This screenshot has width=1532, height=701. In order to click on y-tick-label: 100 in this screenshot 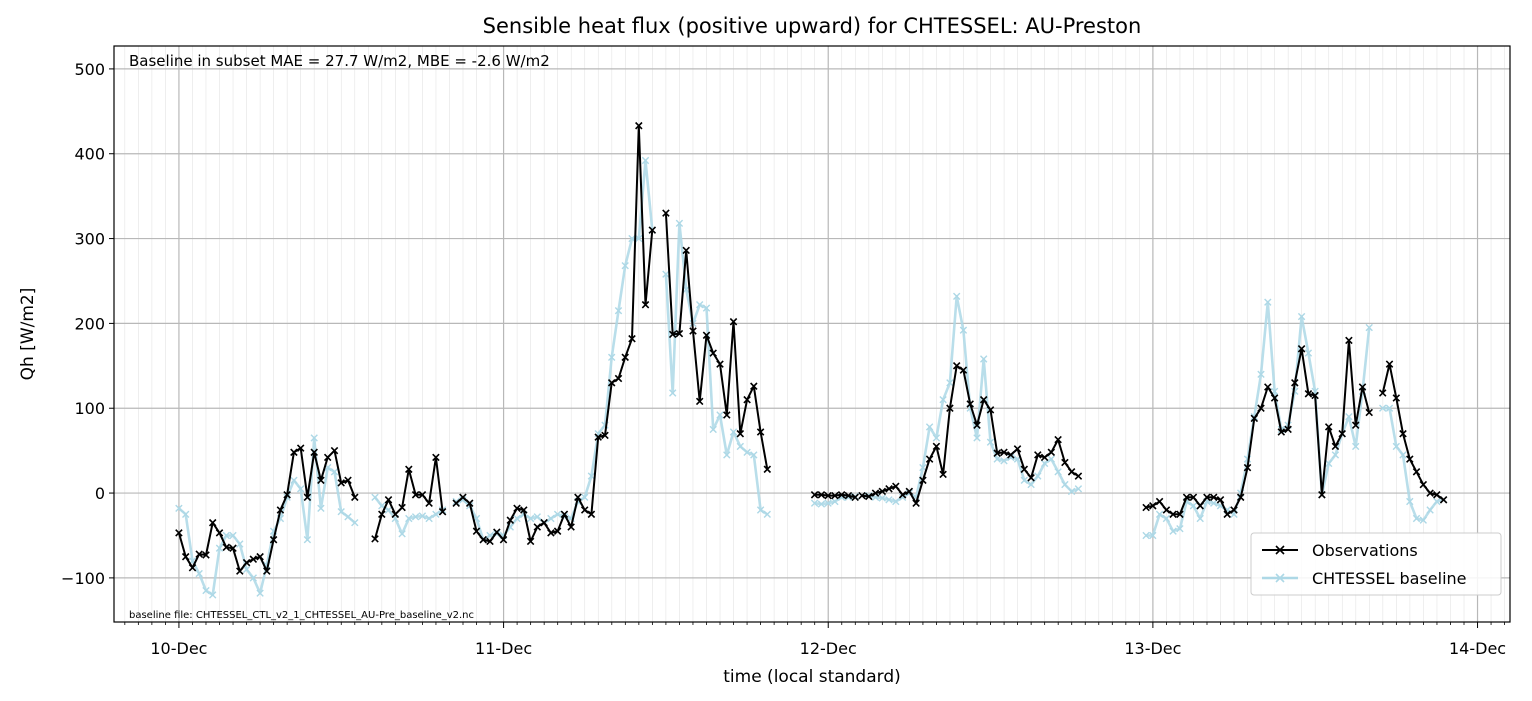, I will do `click(89, 408)`.